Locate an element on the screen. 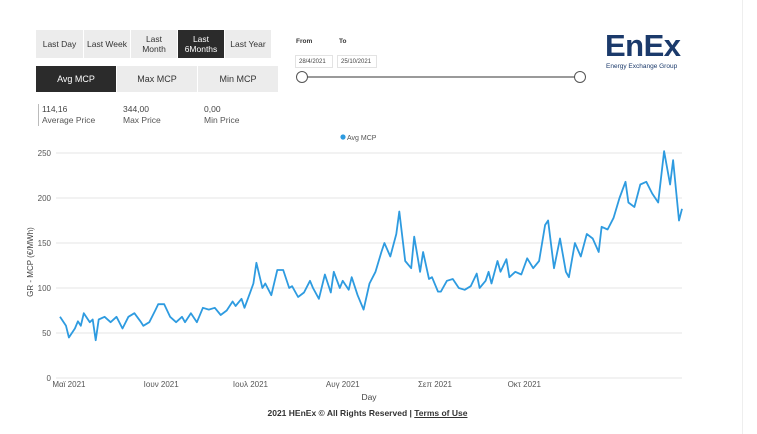 The image size is (757, 434). y-tick-label: 0 is located at coordinates (49, 378).